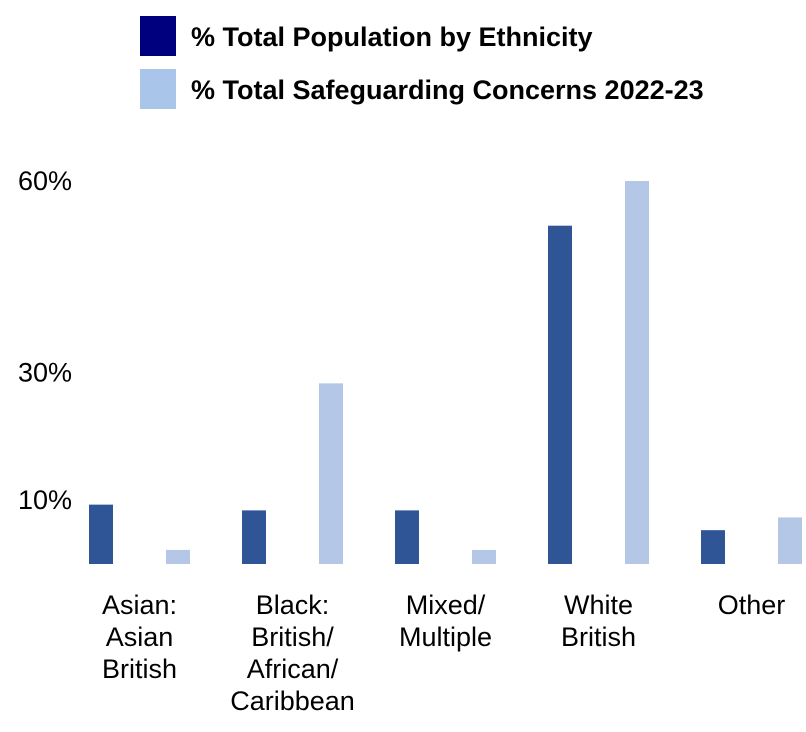 The height and width of the screenshot is (732, 806). What do you see at coordinates (392, 37) in the screenshot?
I see `legend-label-population: % Total Population by Ethnicity` at bounding box center [392, 37].